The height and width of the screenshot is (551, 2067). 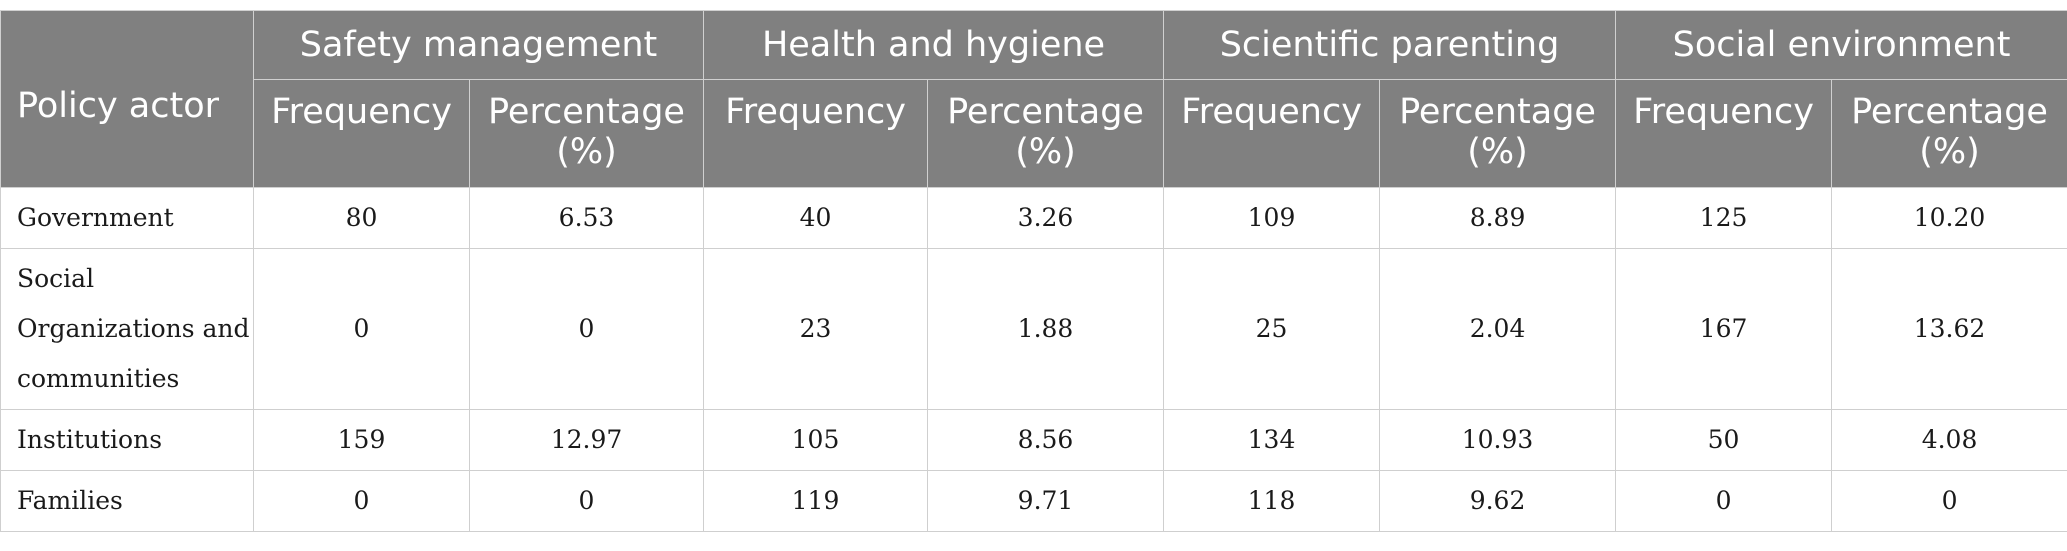 What do you see at coordinates (934, 45) in the screenshot?
I see `group-header-health-and-hygiene: Health and hygiene` at bounding box center [934, 45].